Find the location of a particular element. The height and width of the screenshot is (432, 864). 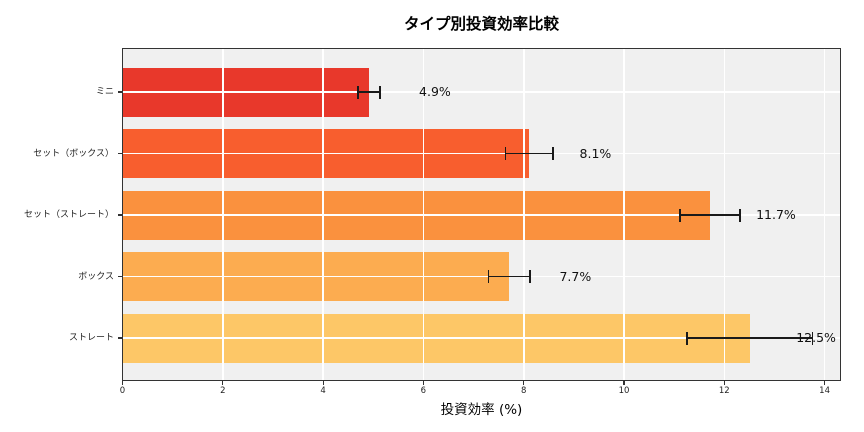

xtick-label-6: 6 is located at coordinates (423, 391).